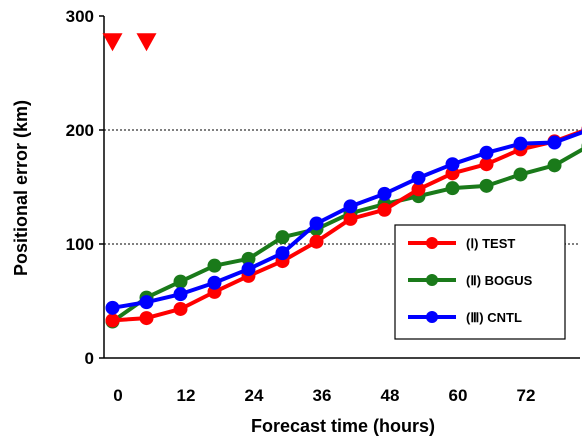 This screenshot has width=582, height=443. What do you see at coordinates (490, 243) in the screenshot?
I see `legend-label-0: (Ⅰ) TEST` at bounding box center [490, 243].